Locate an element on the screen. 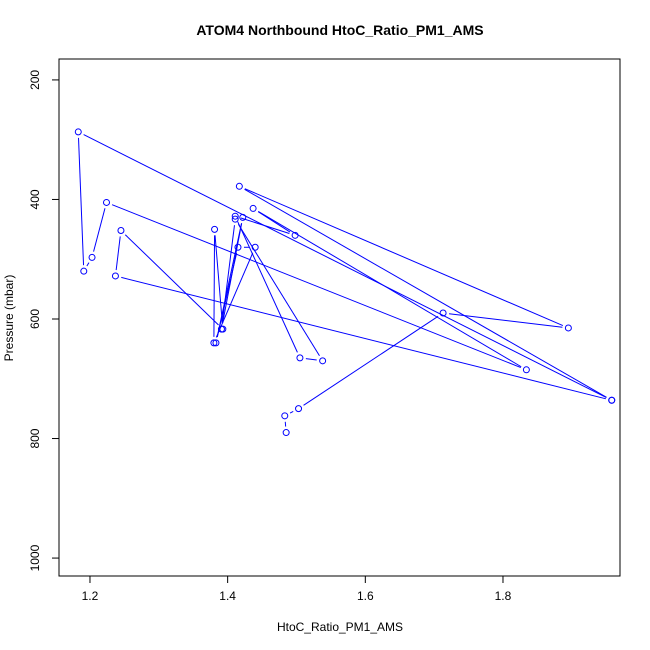 The height and width of the screenshot is (650, 650). chart-title: ATOM4 Northbound HtoC_Ratio_PM1_AMS is located at coordinates (339, 30).